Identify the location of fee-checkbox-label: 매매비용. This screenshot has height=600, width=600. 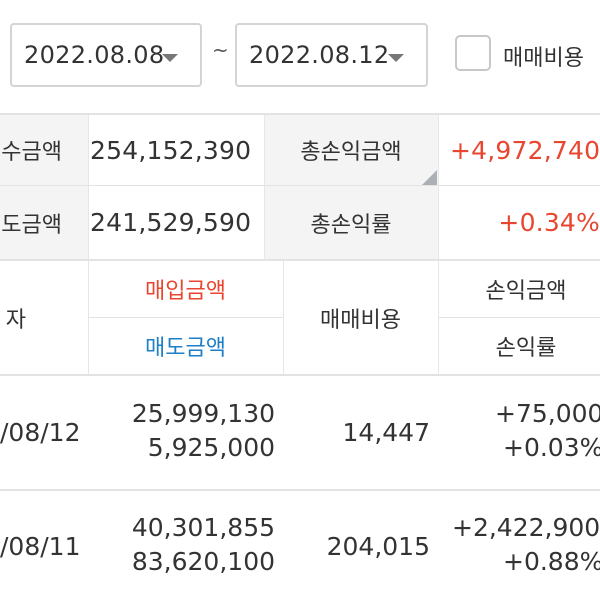
(543, 58).